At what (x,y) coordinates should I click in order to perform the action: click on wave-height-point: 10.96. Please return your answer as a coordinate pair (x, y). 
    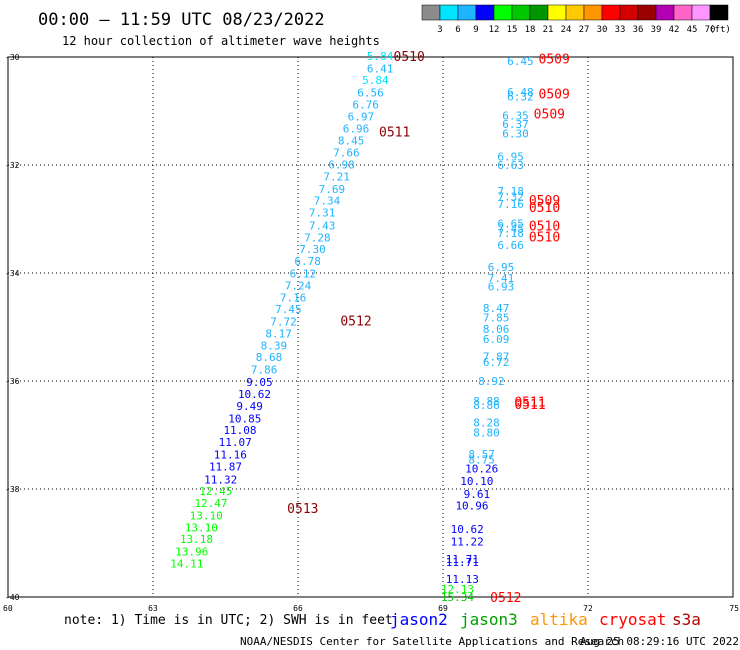
    Looking at the image, I should click on (471, 506).